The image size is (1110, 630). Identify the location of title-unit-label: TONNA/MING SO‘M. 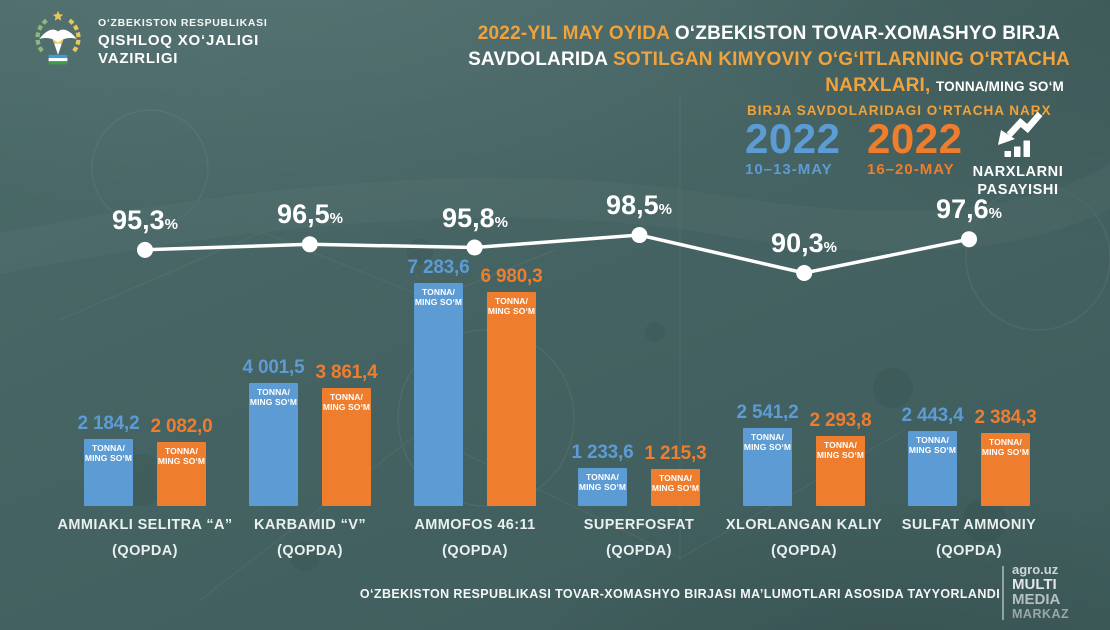
(999, 86).